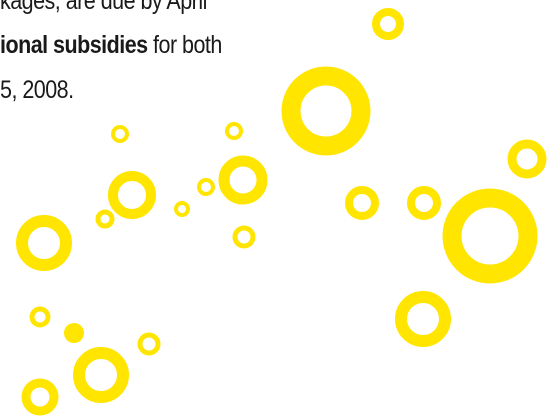  What do you see at coordinates (74, 45) in the screenshot?
I see `bold-phrase: ional subsidies` at bounding box center [74, 45].